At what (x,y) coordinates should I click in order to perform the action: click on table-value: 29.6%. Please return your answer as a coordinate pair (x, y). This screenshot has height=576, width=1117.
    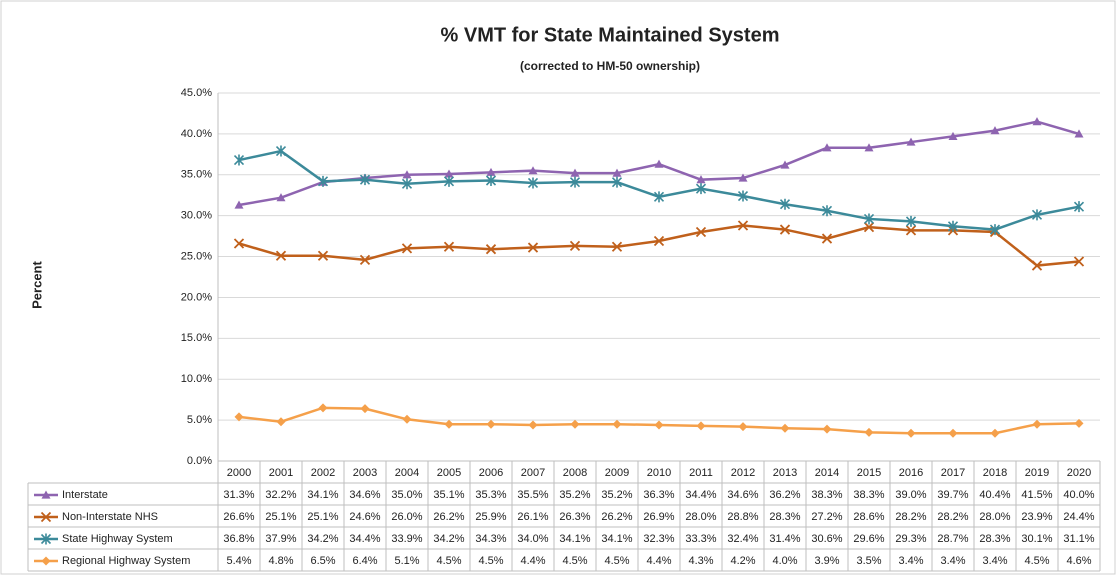
    Looking at the image, I should click on (868, 539).